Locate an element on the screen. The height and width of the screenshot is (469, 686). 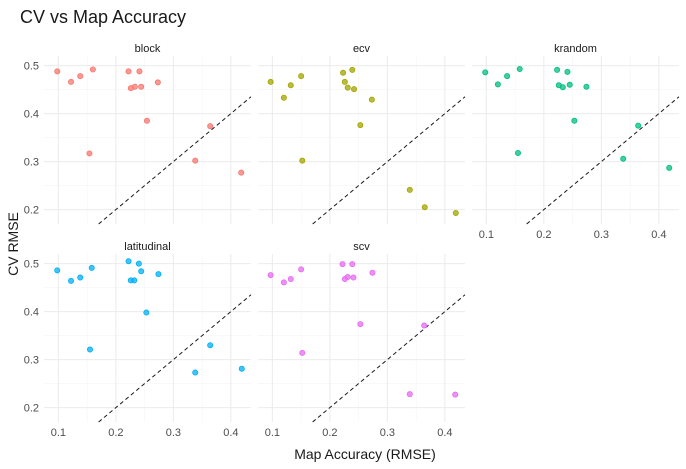
identity-line-scv is located at coordinates (389, 358).